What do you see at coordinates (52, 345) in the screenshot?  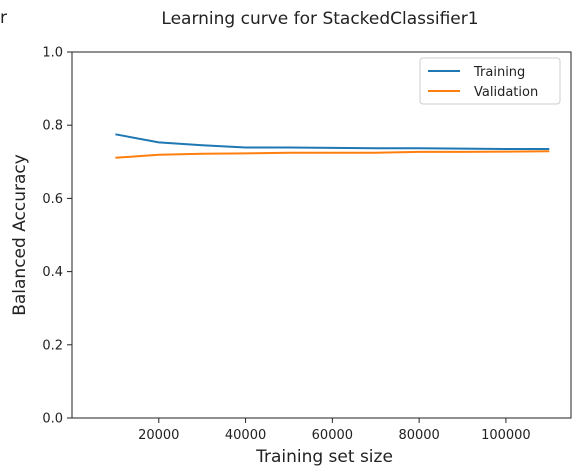 I see `y-tick-label: 0.2` at bounding box center [52, 345].